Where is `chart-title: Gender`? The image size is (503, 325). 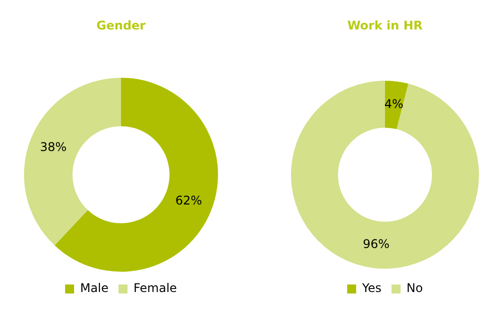 chart-title: Gender is located at coordinates (121, 25).